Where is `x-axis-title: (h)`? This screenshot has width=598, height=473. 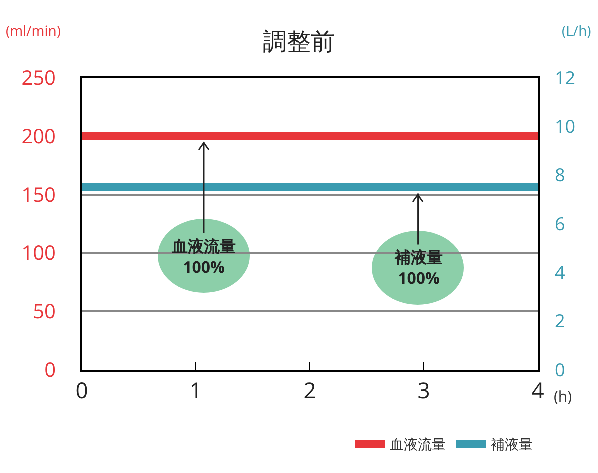 x-axis-title: (h) is located at coordinates (563, 397).